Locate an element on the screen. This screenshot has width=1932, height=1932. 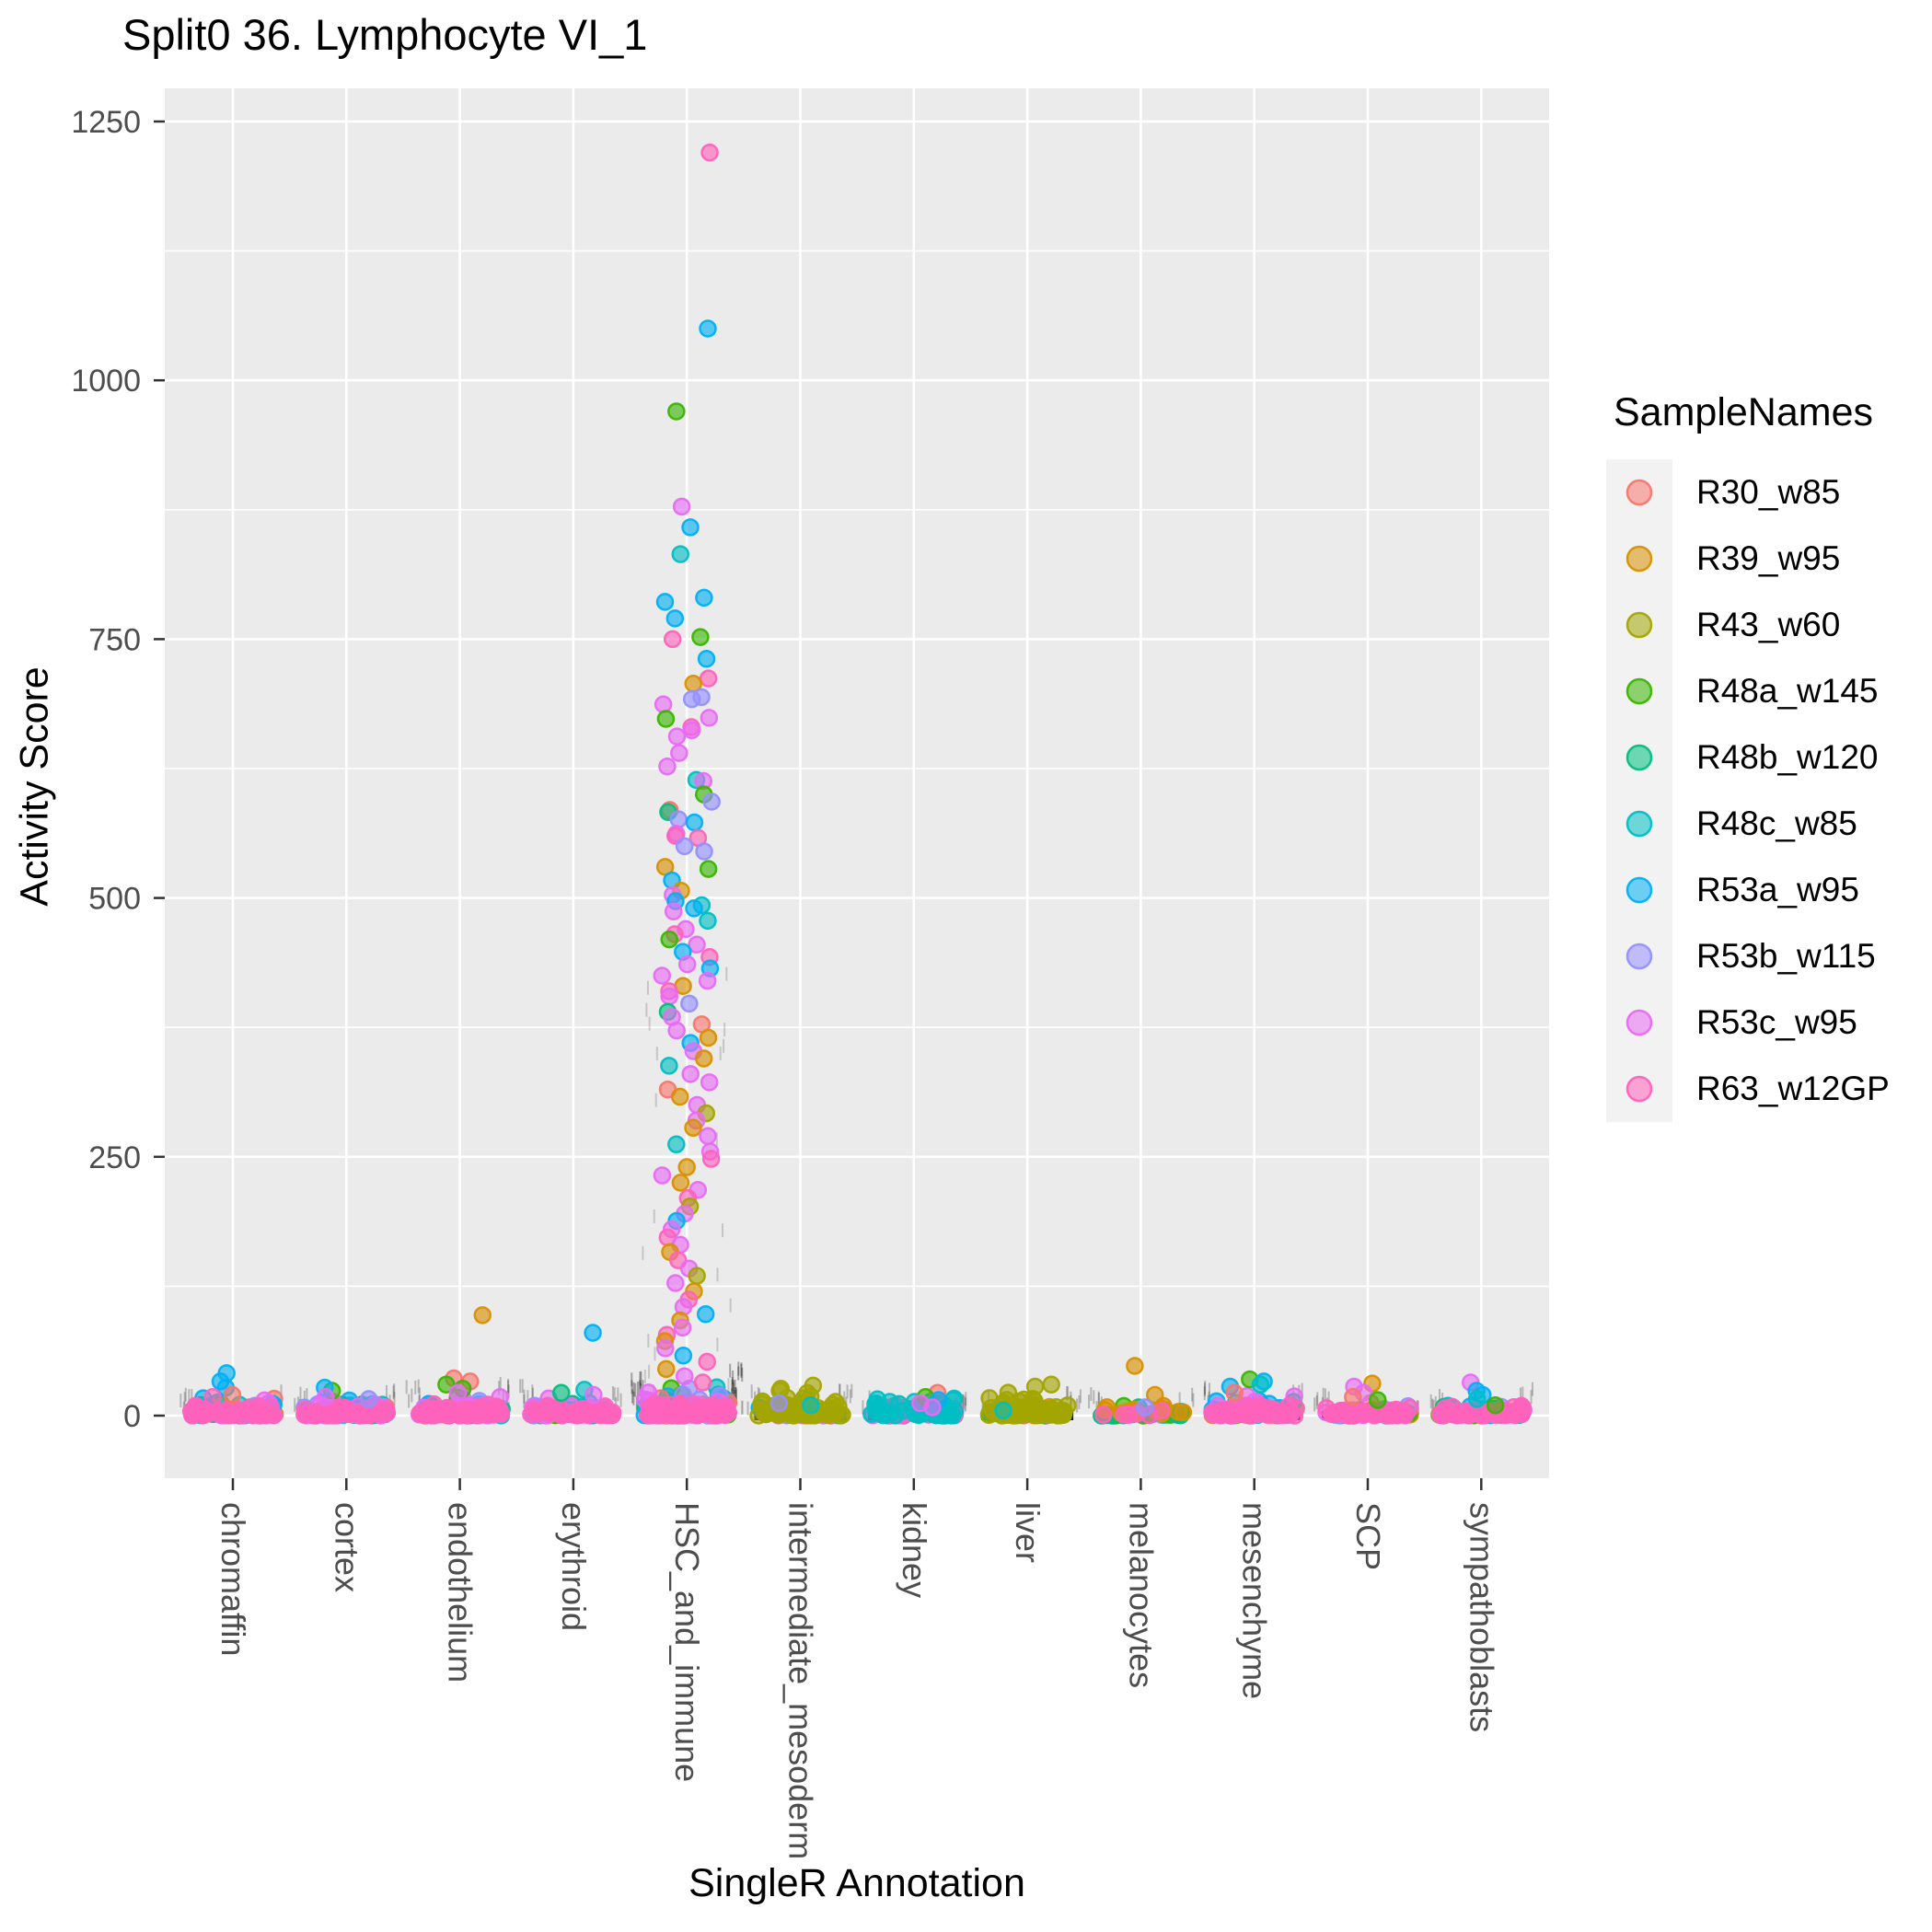
x-tick-label-endothelium: endothelium is located at coordinates (461, 1593).